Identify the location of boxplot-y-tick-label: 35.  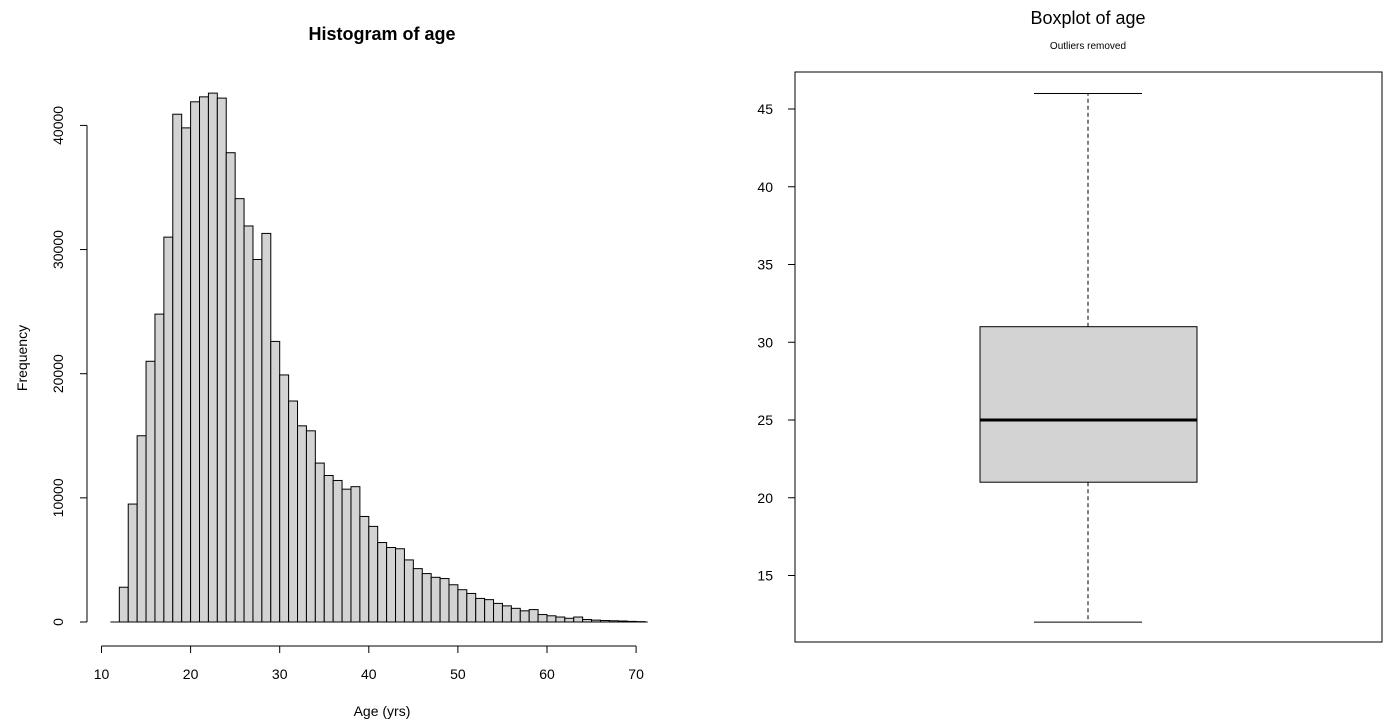
(765, 265).